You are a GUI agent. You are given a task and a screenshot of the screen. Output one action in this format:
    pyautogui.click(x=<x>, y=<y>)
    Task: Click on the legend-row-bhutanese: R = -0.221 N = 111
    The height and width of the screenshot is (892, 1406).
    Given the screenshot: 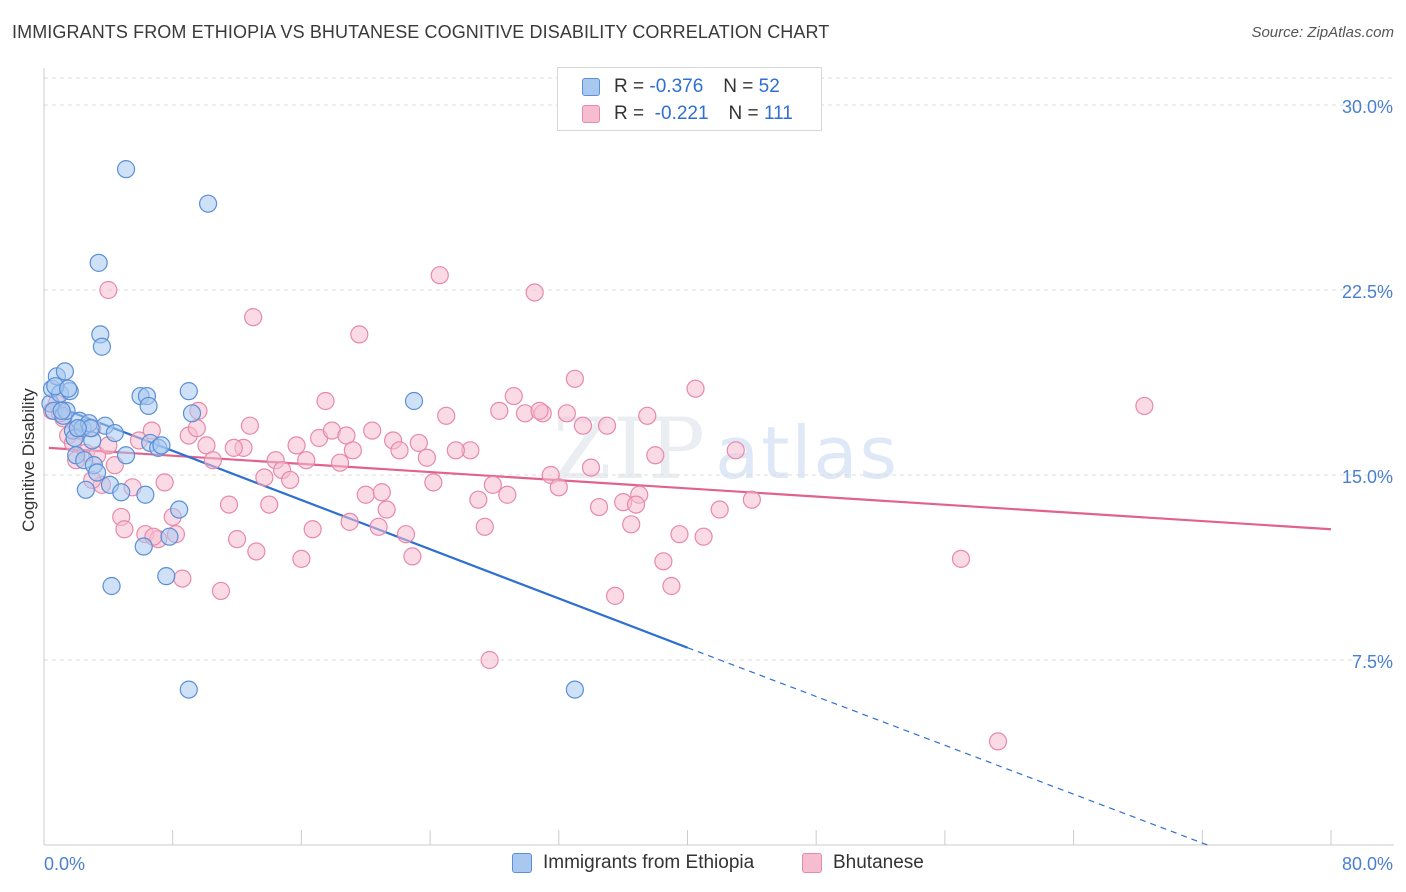 What is the action you would take?
    pyautogui.click(x=687, y=114)
    